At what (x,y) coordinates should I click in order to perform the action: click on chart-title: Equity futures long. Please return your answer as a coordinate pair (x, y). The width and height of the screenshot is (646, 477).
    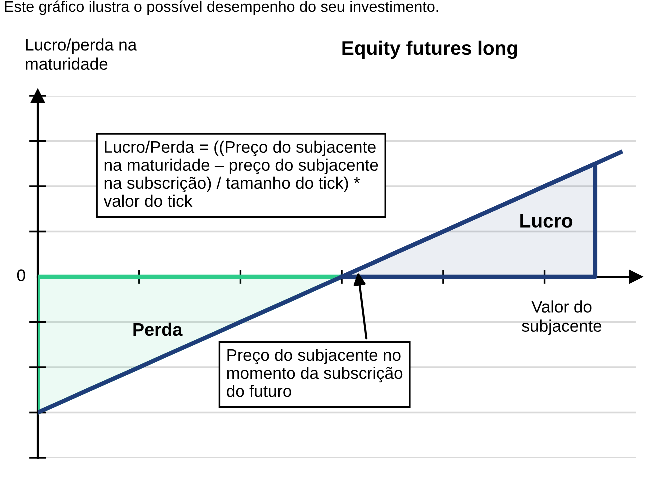
    Looking at the image, I should click on (430, 50).